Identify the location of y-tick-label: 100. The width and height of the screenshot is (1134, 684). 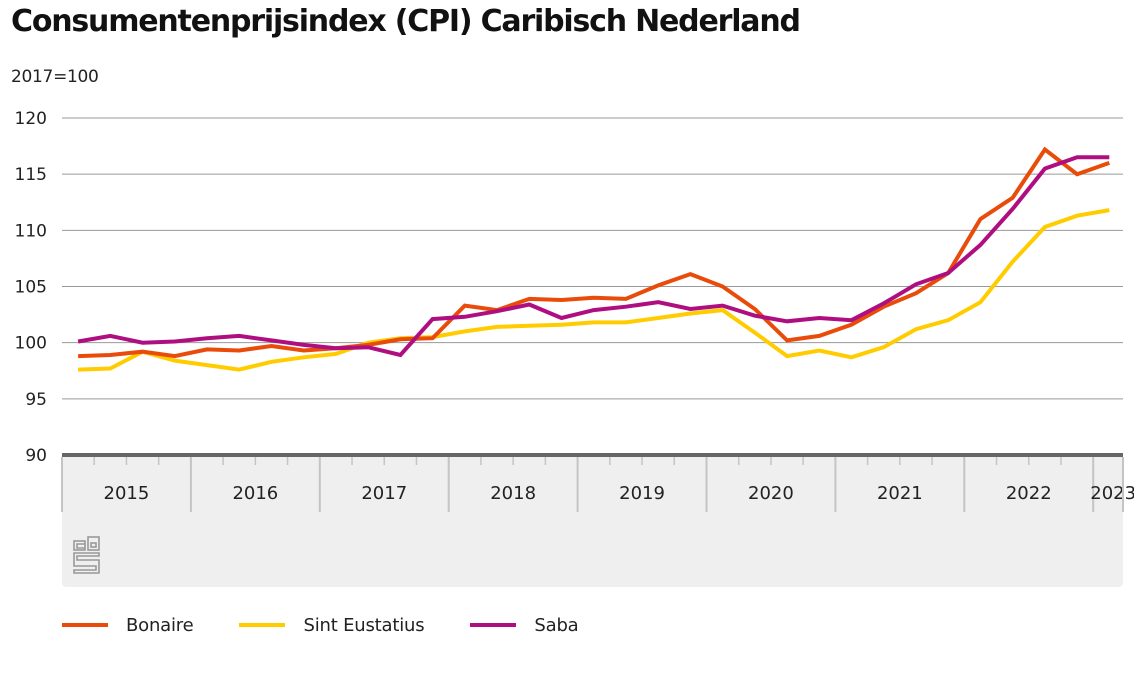
(31, 344).